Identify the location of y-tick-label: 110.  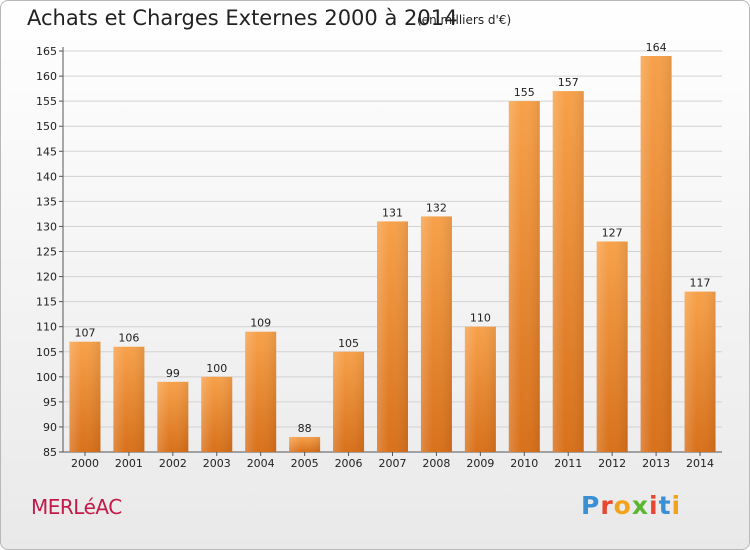
(46, 327).